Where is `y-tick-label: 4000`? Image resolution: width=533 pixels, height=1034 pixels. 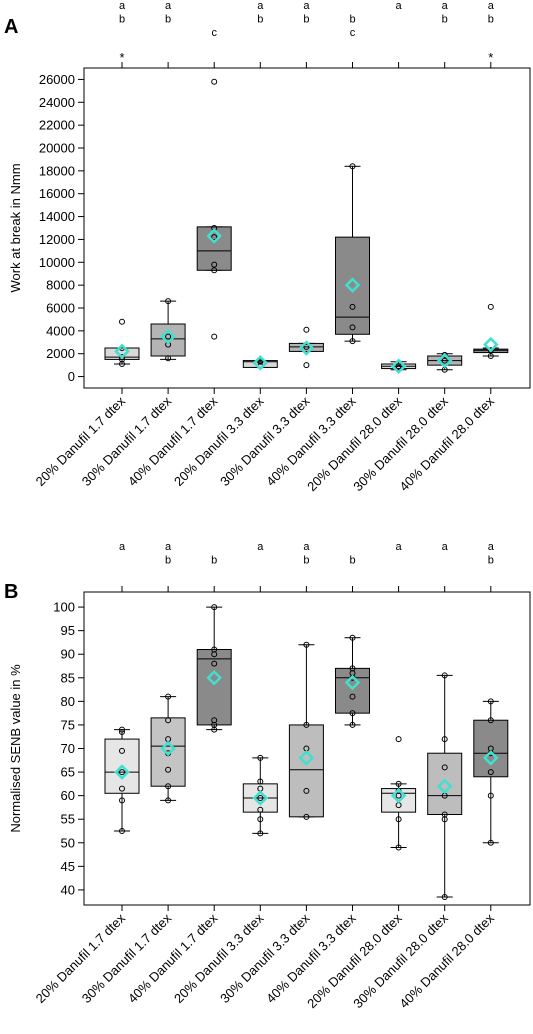 y-tick-label: 4000 is located at coordinates (60, 330).